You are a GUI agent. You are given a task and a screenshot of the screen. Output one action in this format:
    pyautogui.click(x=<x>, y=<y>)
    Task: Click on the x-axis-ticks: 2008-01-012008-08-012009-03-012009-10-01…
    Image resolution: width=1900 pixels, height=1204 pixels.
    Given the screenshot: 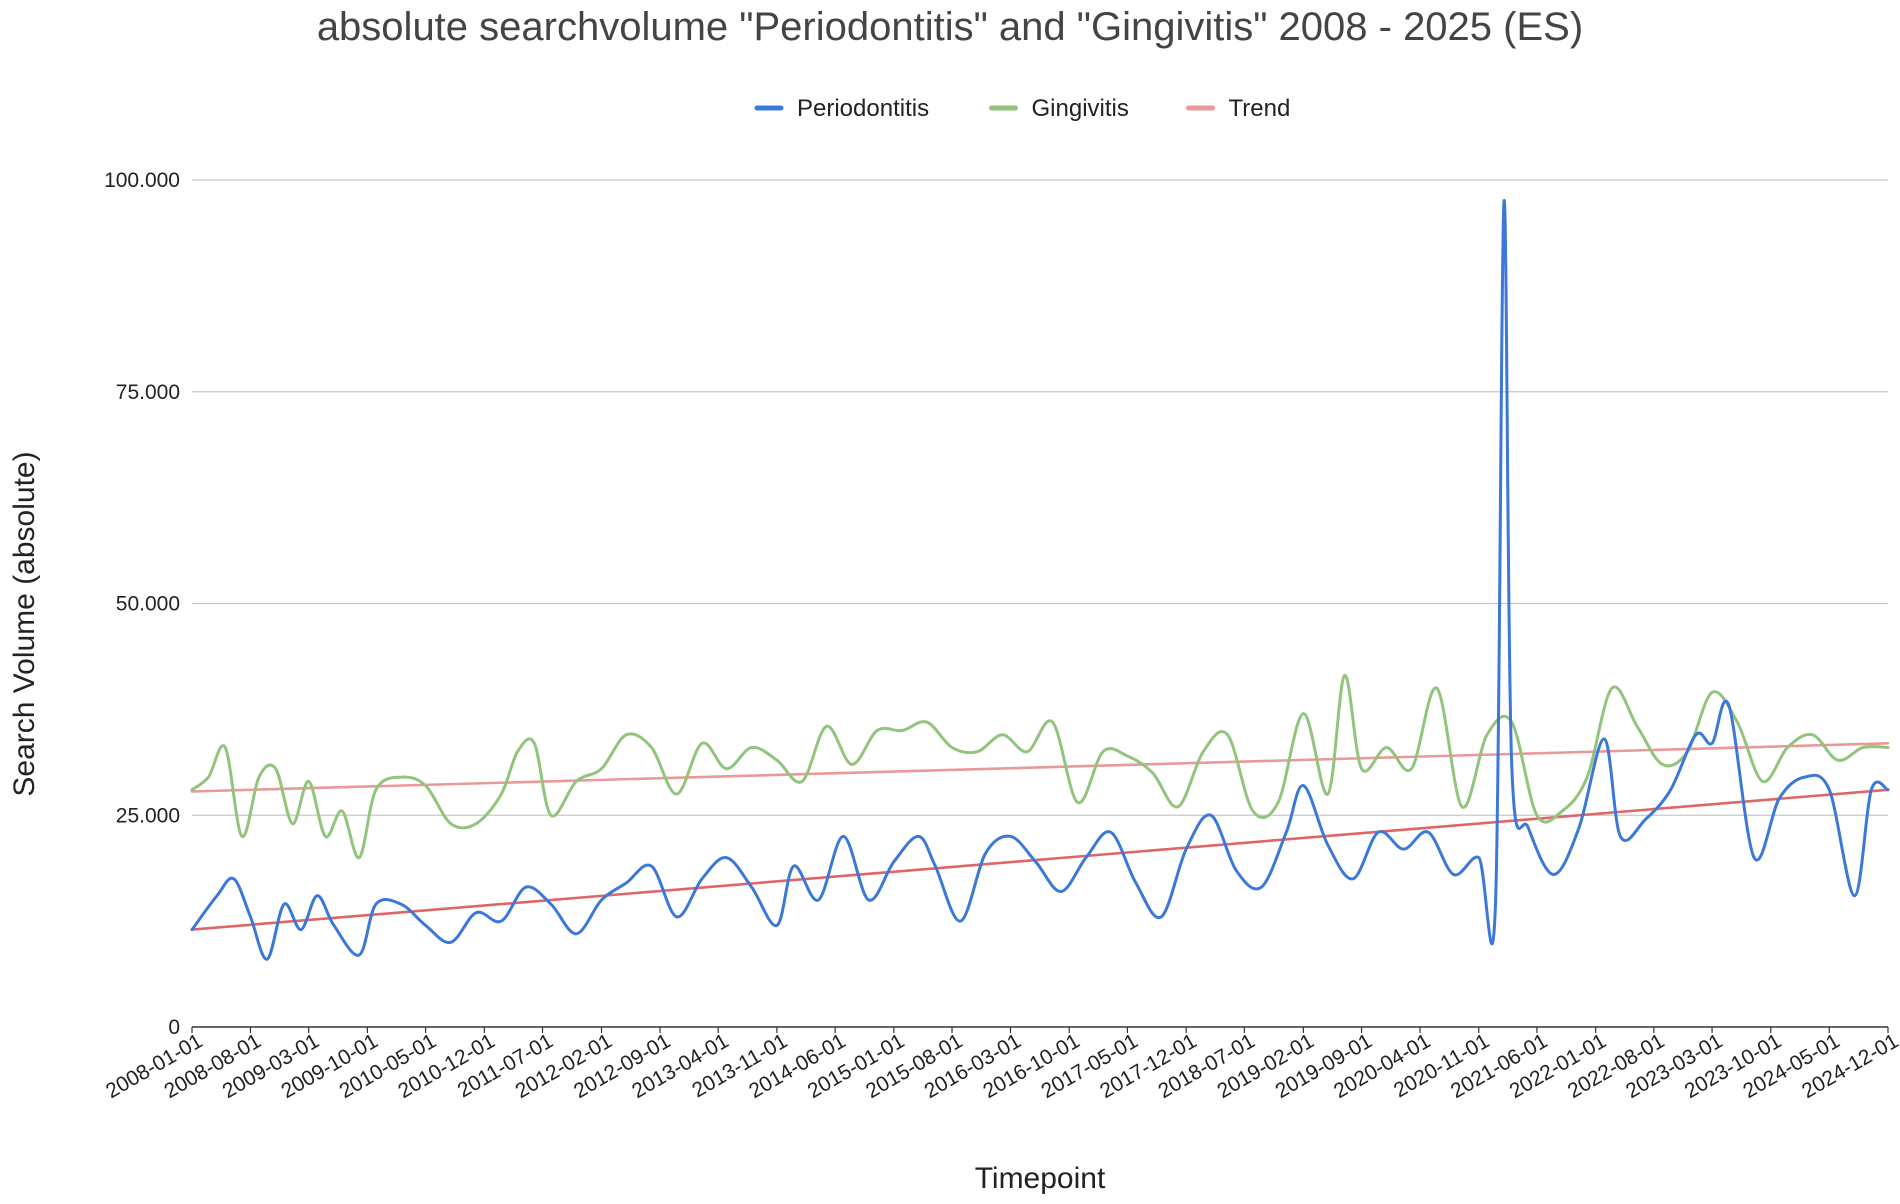 What is the action you would take?
    pyautogui.click(x=1001, y=1065)
    